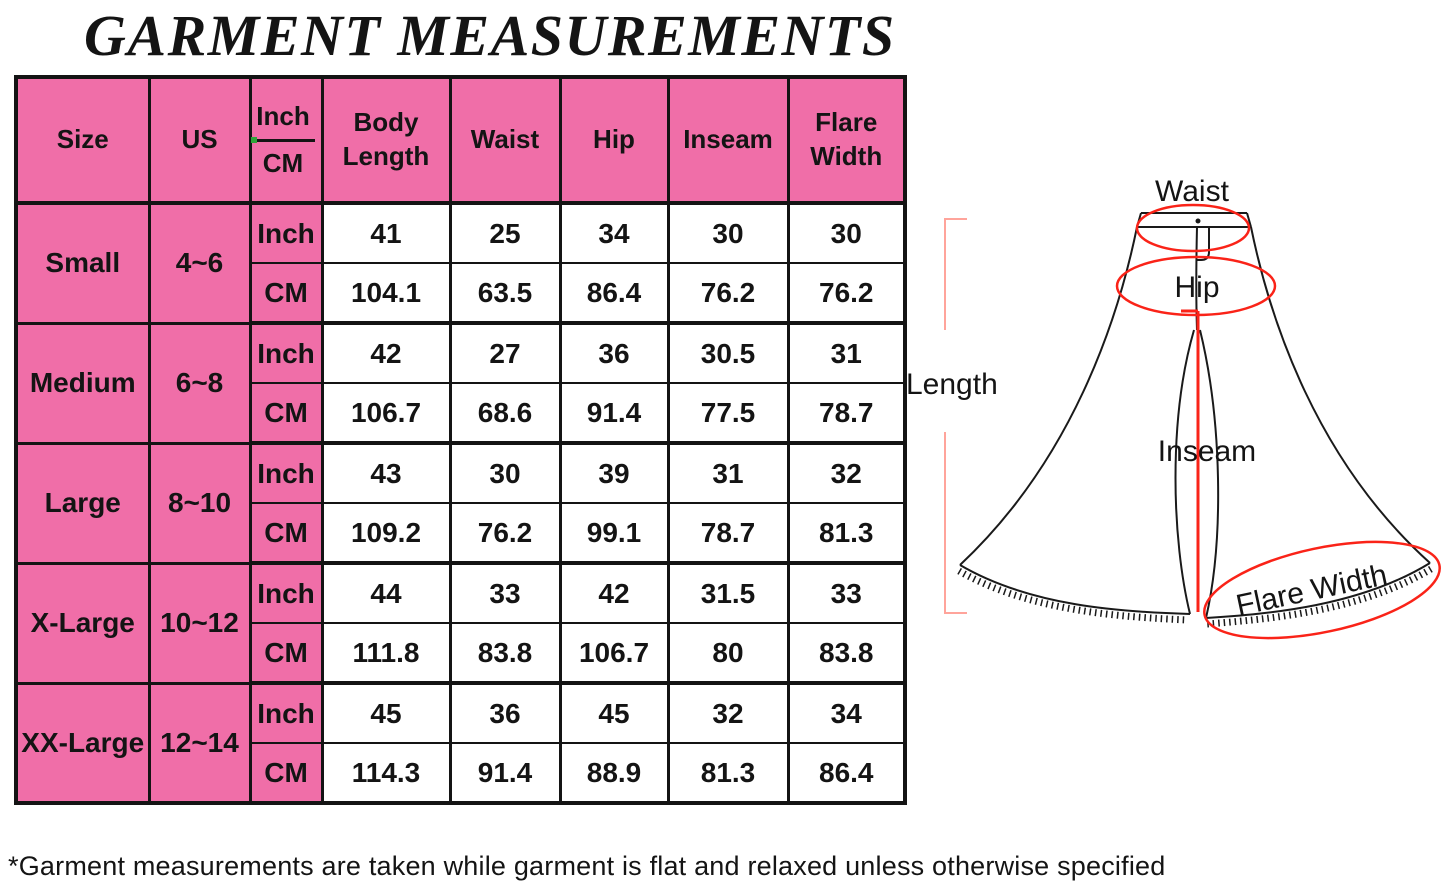  Describe the element at coordinates (199, 502) in the screenshot. I see `us-range: 8~10` at that location.